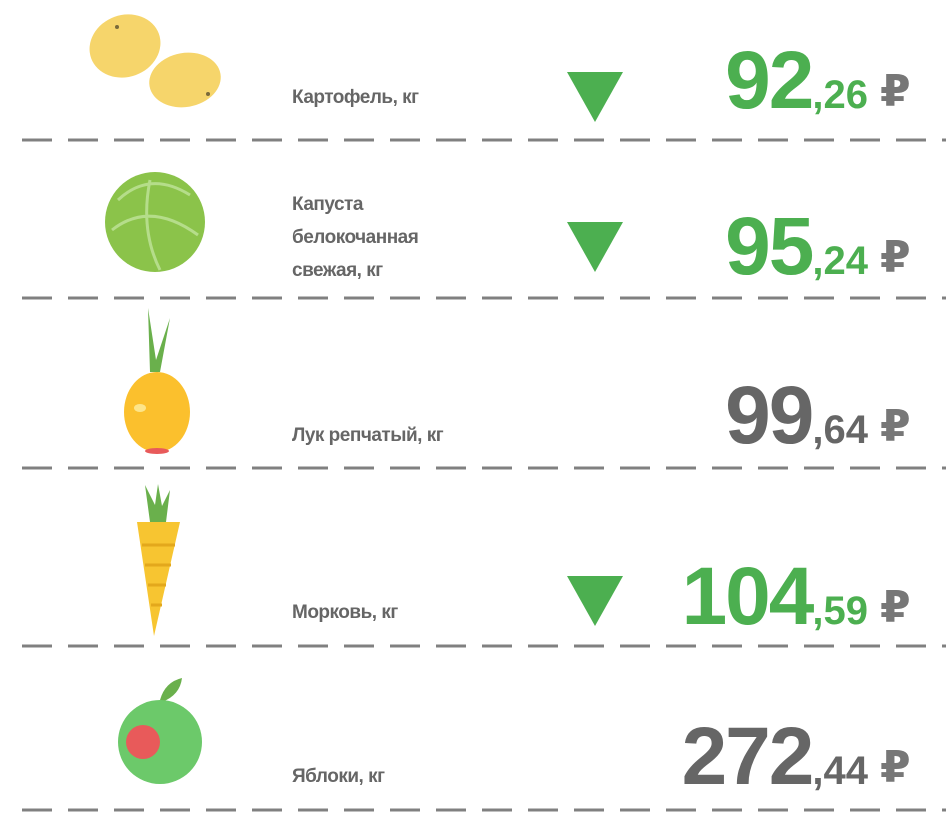  Describe the element at coordinates (355, 97) in the screenshot. I see `item-name: Картофель, кг` at that location.